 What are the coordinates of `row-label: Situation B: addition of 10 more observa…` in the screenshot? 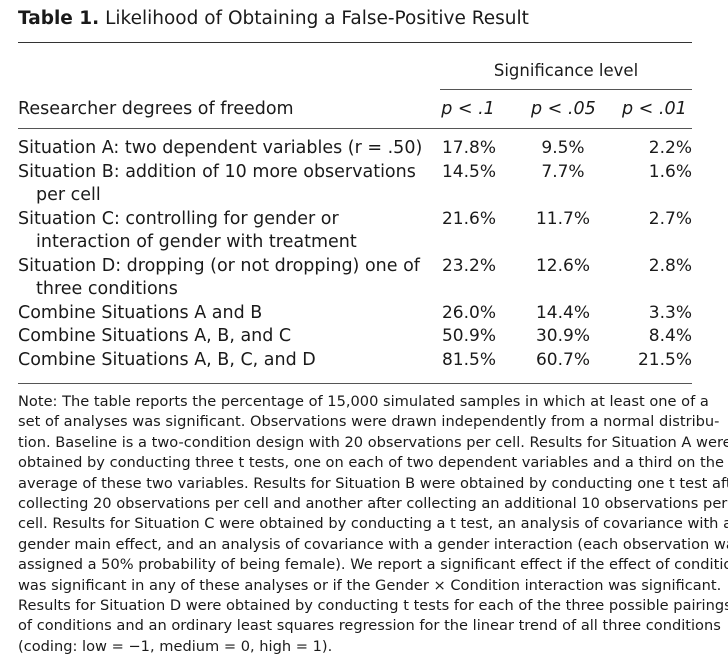 It's located at (217, 183).